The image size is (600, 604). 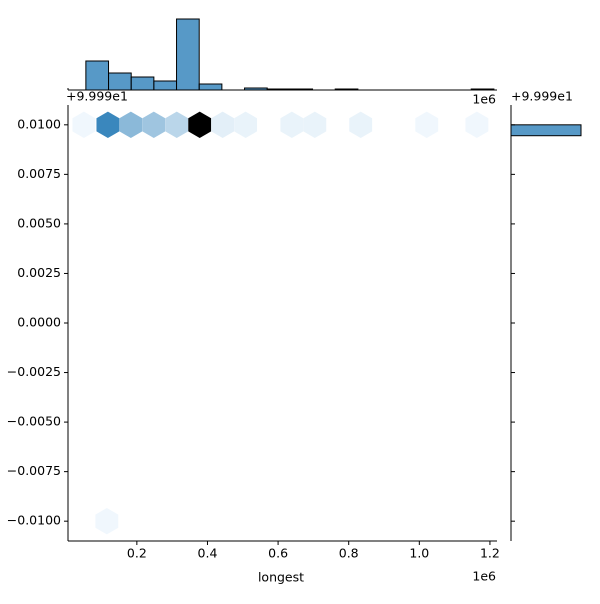 I want to click on y-tick-label: −0.0075, so click(x=34, y=470).